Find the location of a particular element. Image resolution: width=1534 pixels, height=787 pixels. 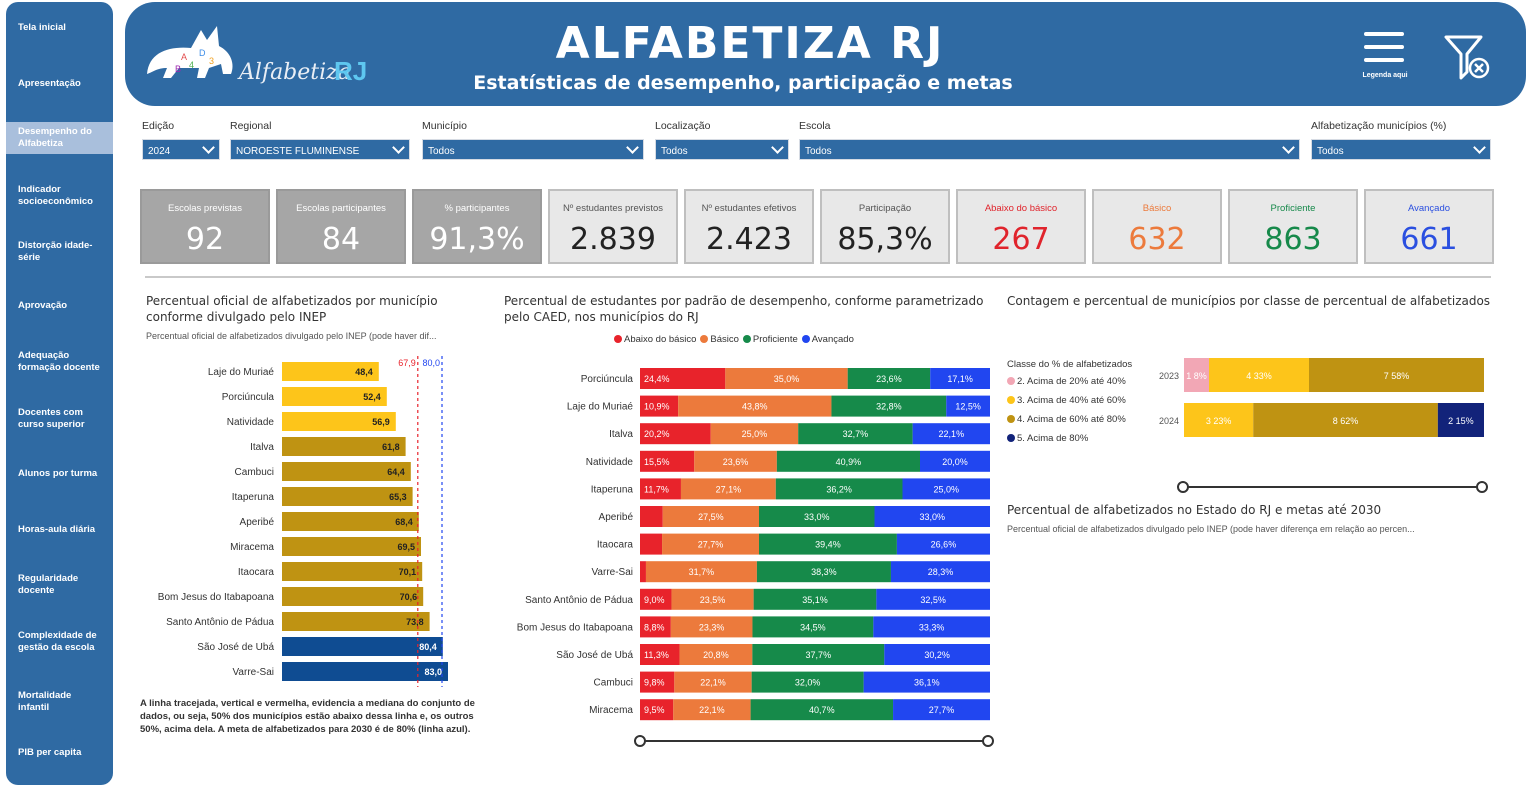

sidebar-item-2: Apresentação is located at coordinates (59, 84).